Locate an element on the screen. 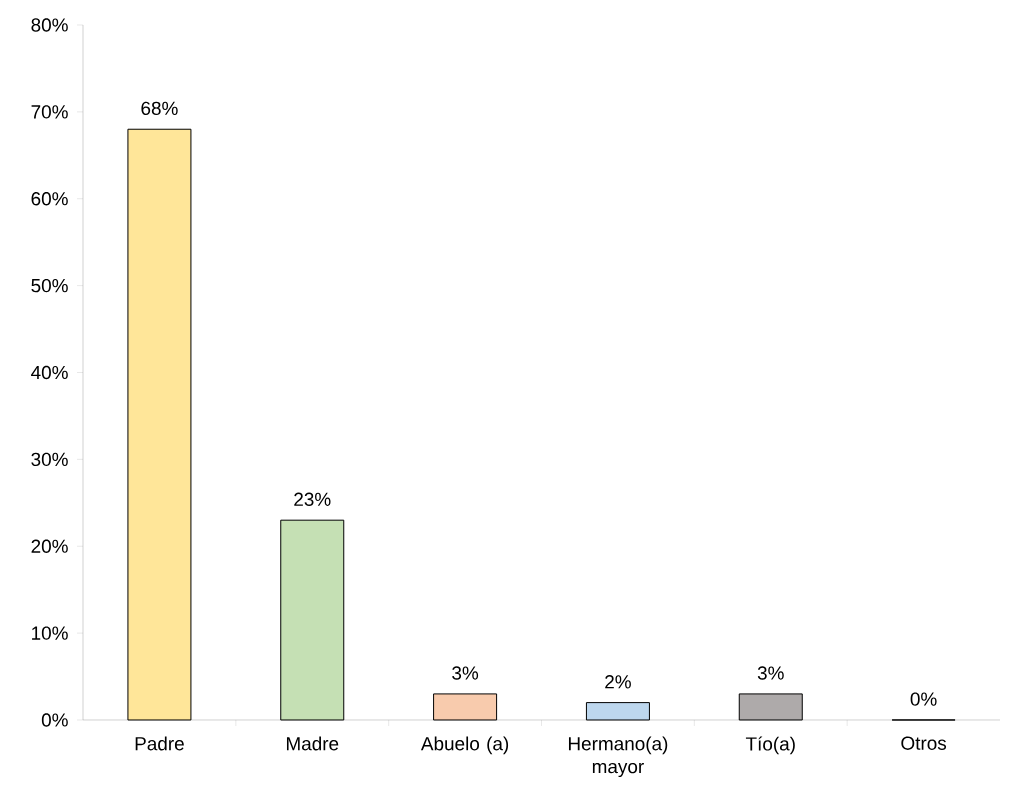  x-tick-label: Abuelo (a) is located at coordinates (464, 745).